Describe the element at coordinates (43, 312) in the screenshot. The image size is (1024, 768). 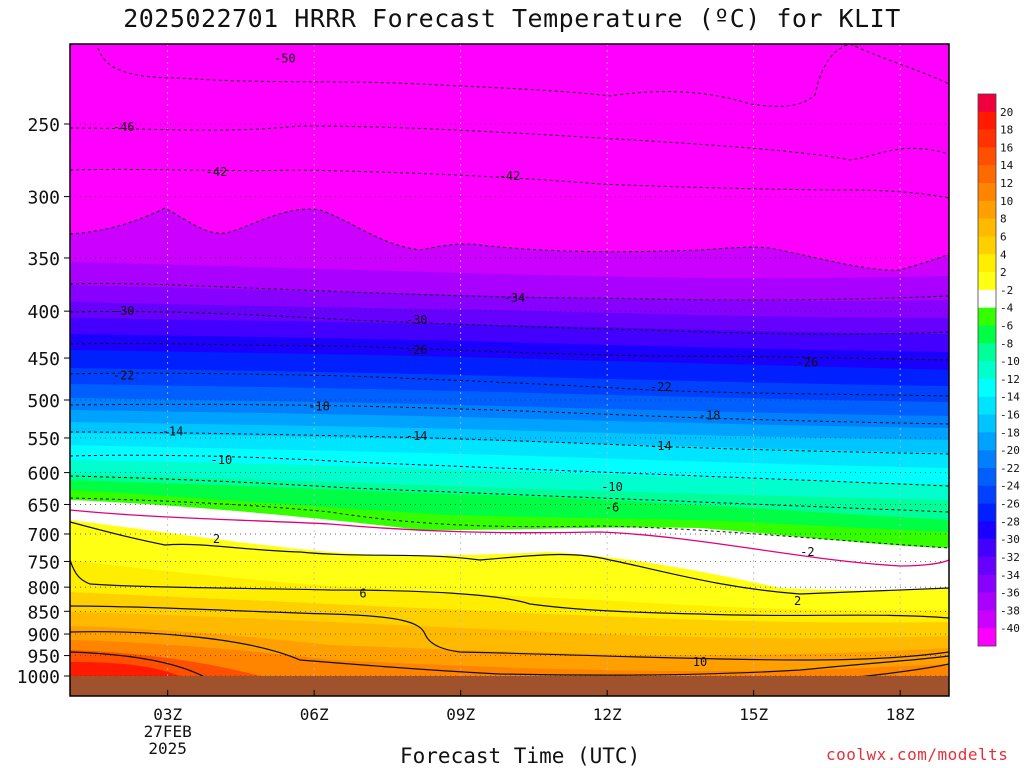
I see `y-tick-label: 400` at that location.